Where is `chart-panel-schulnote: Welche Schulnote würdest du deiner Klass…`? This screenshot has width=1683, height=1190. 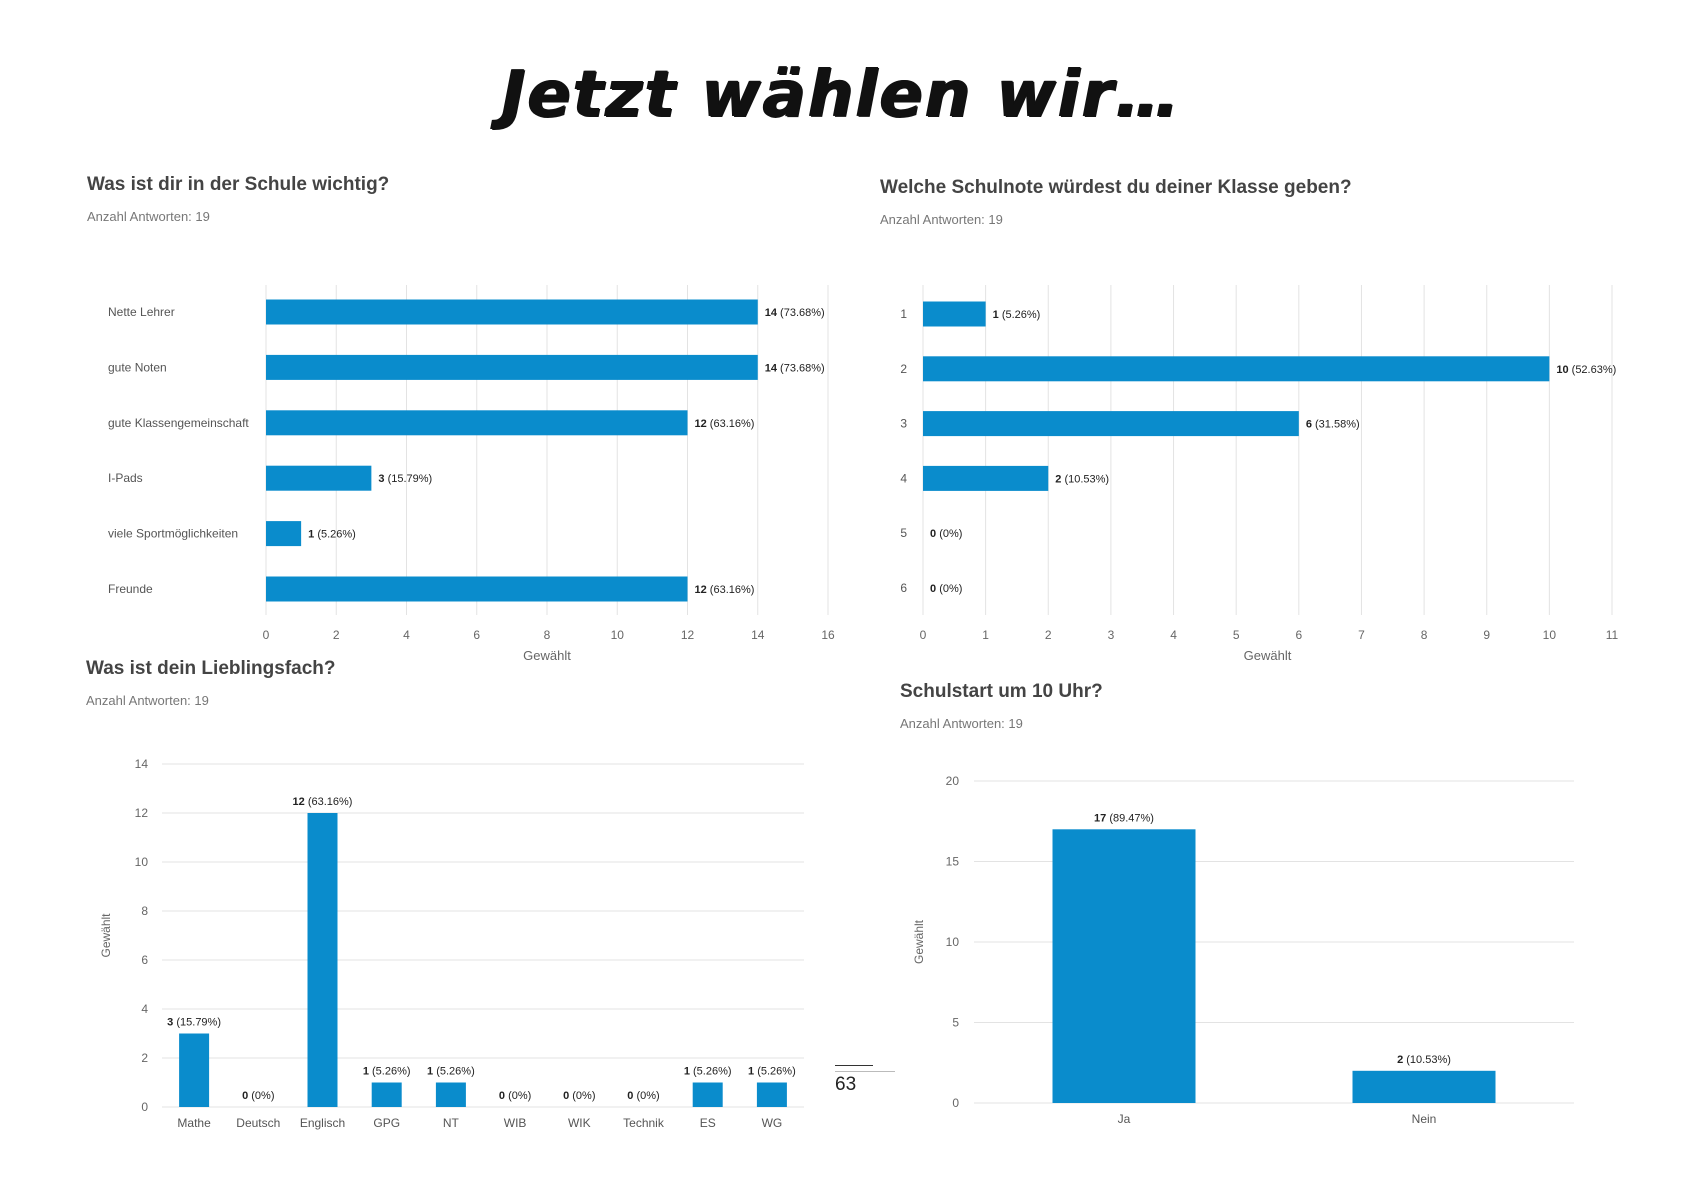 chart-panel-schulnote: Welche Schulnote würdest du deiner Klass… is located at coordinates (1116, 202).